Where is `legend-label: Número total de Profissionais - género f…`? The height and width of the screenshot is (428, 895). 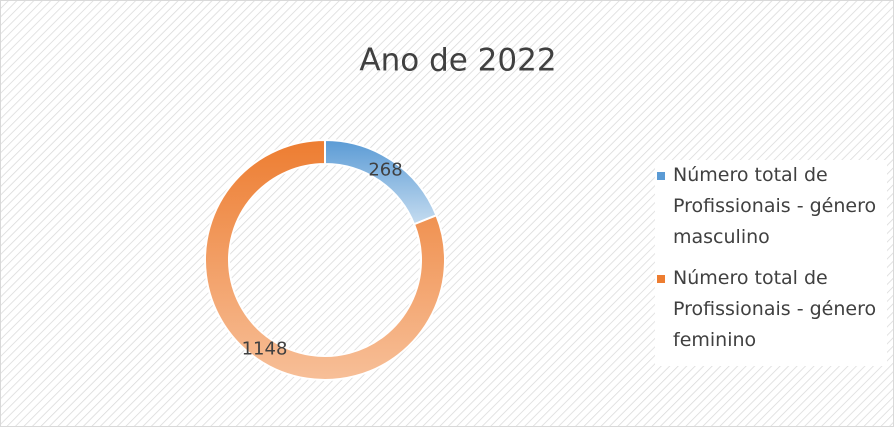
legend-label: Número total de Profissionais - género f… is located at coordinates (775, 309).